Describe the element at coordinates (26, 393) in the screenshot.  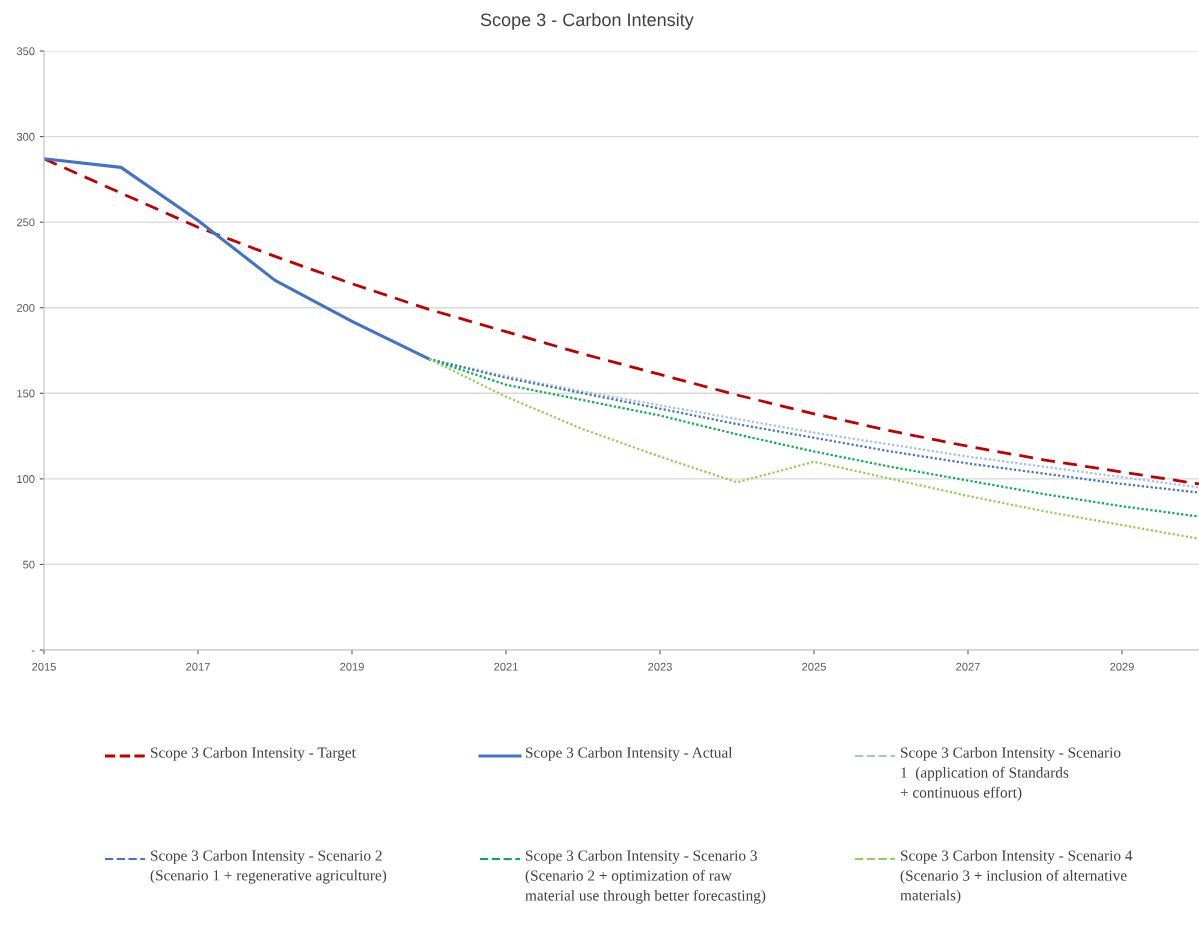
I see `y-tick-label: 150` at that location.